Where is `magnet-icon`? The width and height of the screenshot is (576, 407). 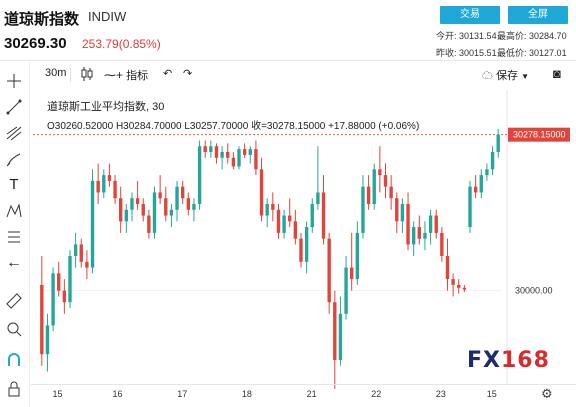 magnet-icon is located at coordinates (14, 361).